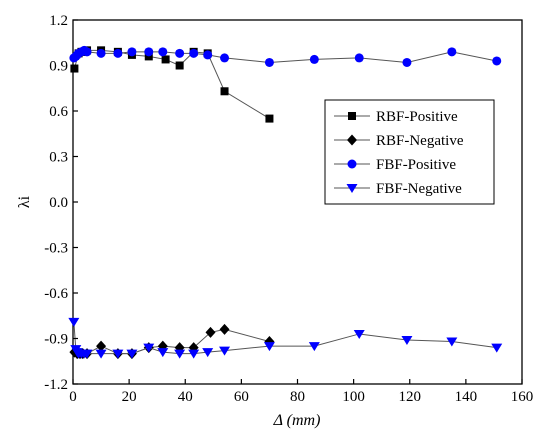 This screenshot has height=436, width=550. What do you see at coordinates (410, 397) in the screenshot?
I see `x-tick-label: 120` at bounding box center [410, 397].